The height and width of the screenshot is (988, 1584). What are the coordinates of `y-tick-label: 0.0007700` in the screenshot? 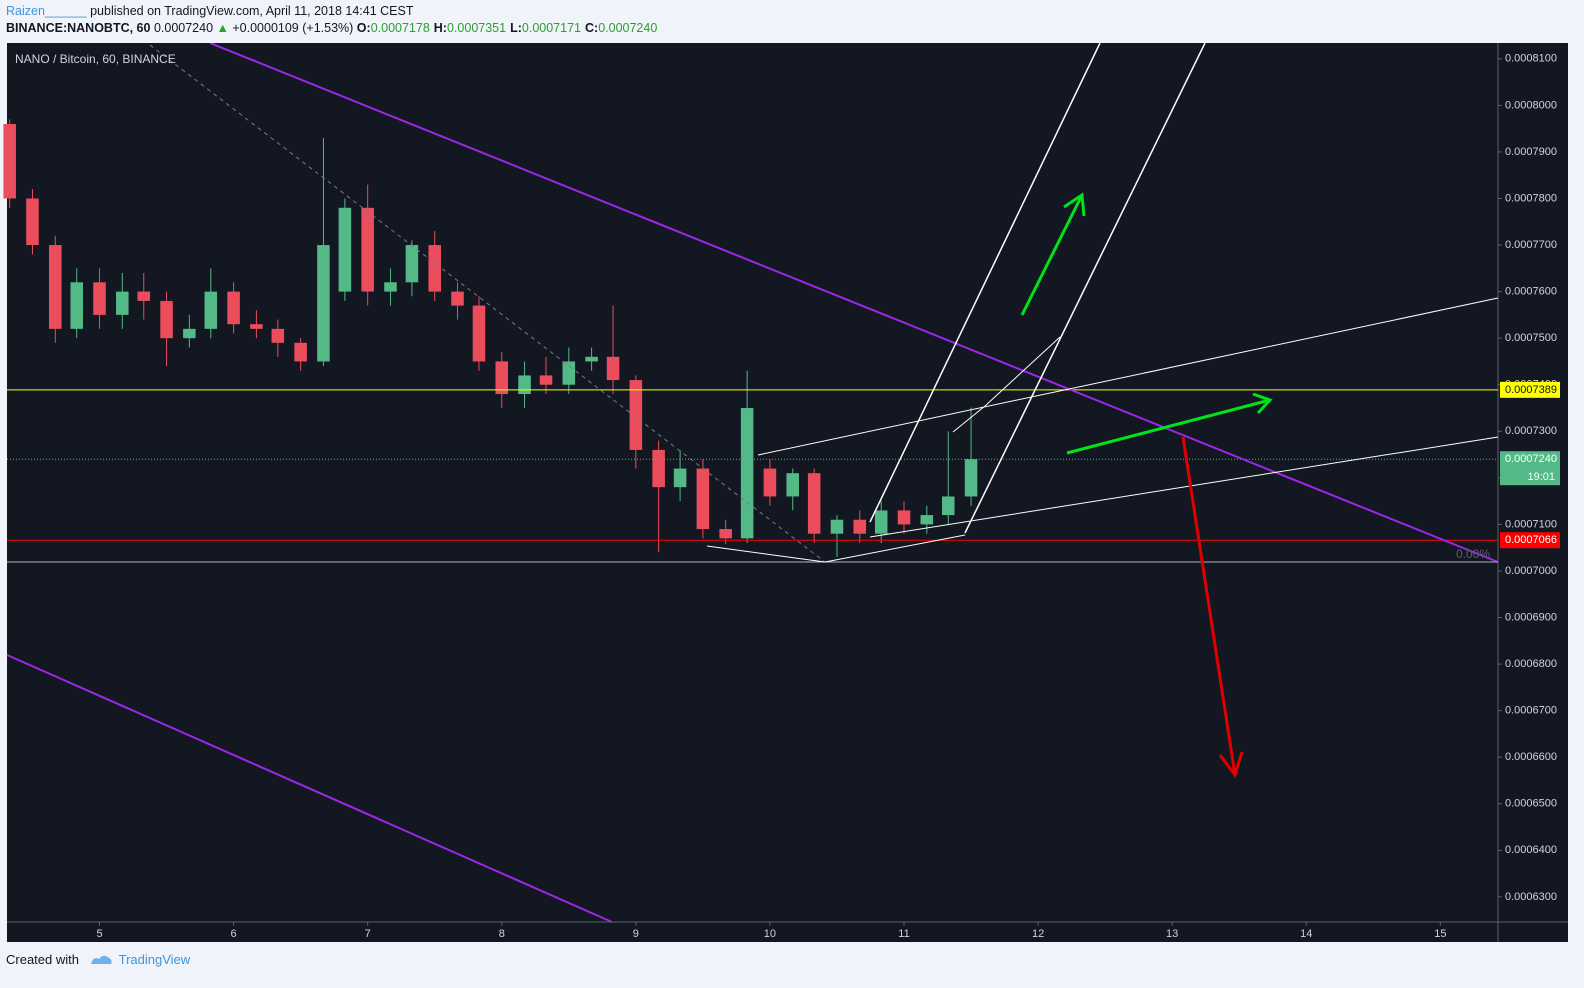 It's located at (1531, 245).